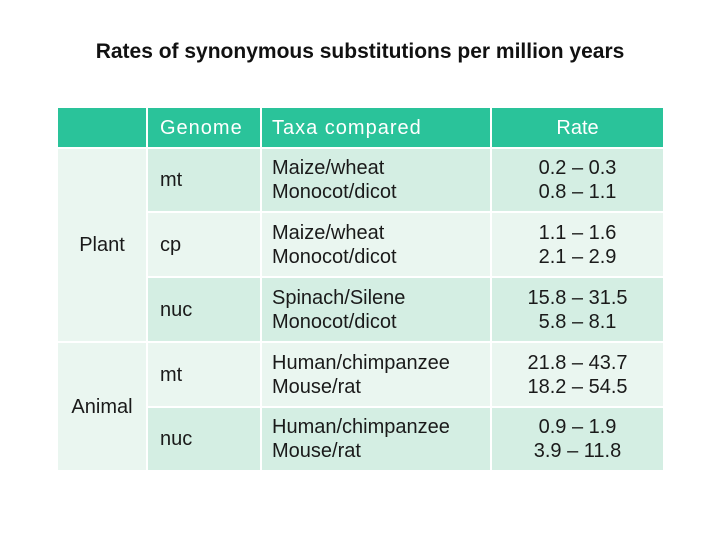 The width and height of the screenshot is (720, 540). Describe the element at coordinates (577, 386) in the screenshot. I see `rate-line: 18.2 – 54.5` at that location.